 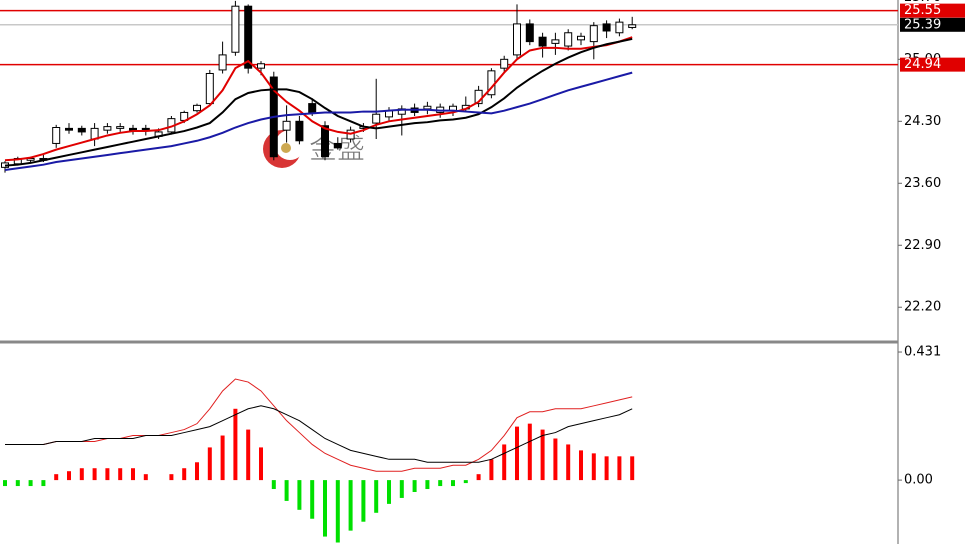 What do you see at coordinates (922, 352) in the screenshot?
I see `y-tick-label: 0.431` at bounding box center [922, 352].